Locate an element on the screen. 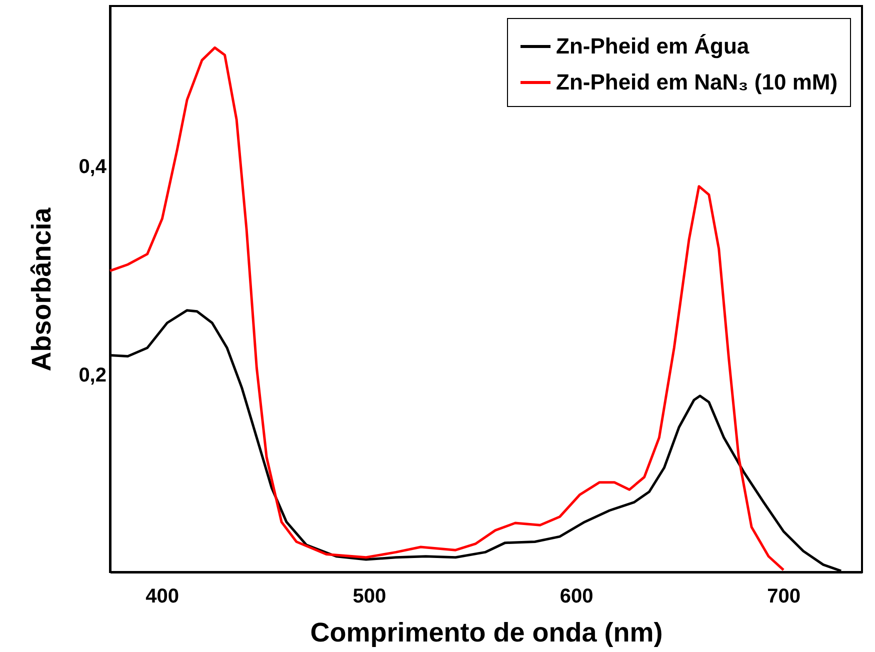 The width and height of the screenshot is (875, 652). x-tick-label: 600 is located at coordinates (577, 597).